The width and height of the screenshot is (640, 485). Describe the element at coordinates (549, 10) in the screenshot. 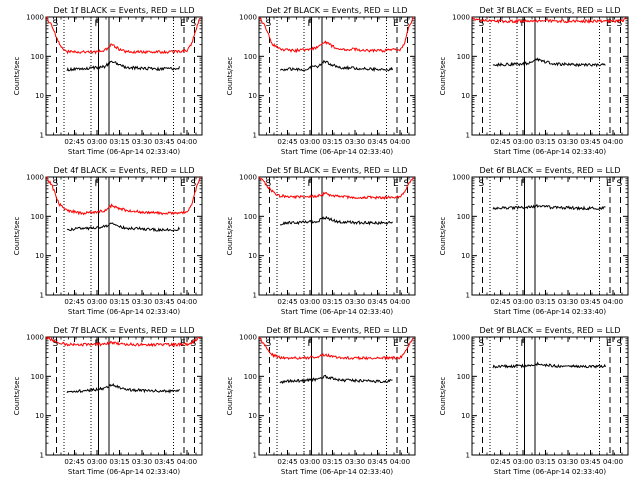

I see `chart-title: Det 3f BLACK = Events, RED = LLD` at that location.